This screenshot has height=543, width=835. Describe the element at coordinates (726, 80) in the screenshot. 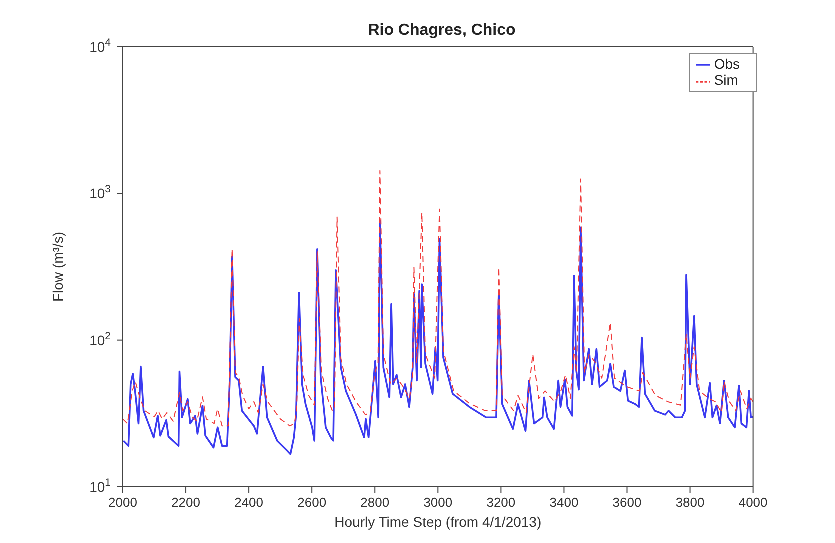

I see `legend-label: Sim` at that location.